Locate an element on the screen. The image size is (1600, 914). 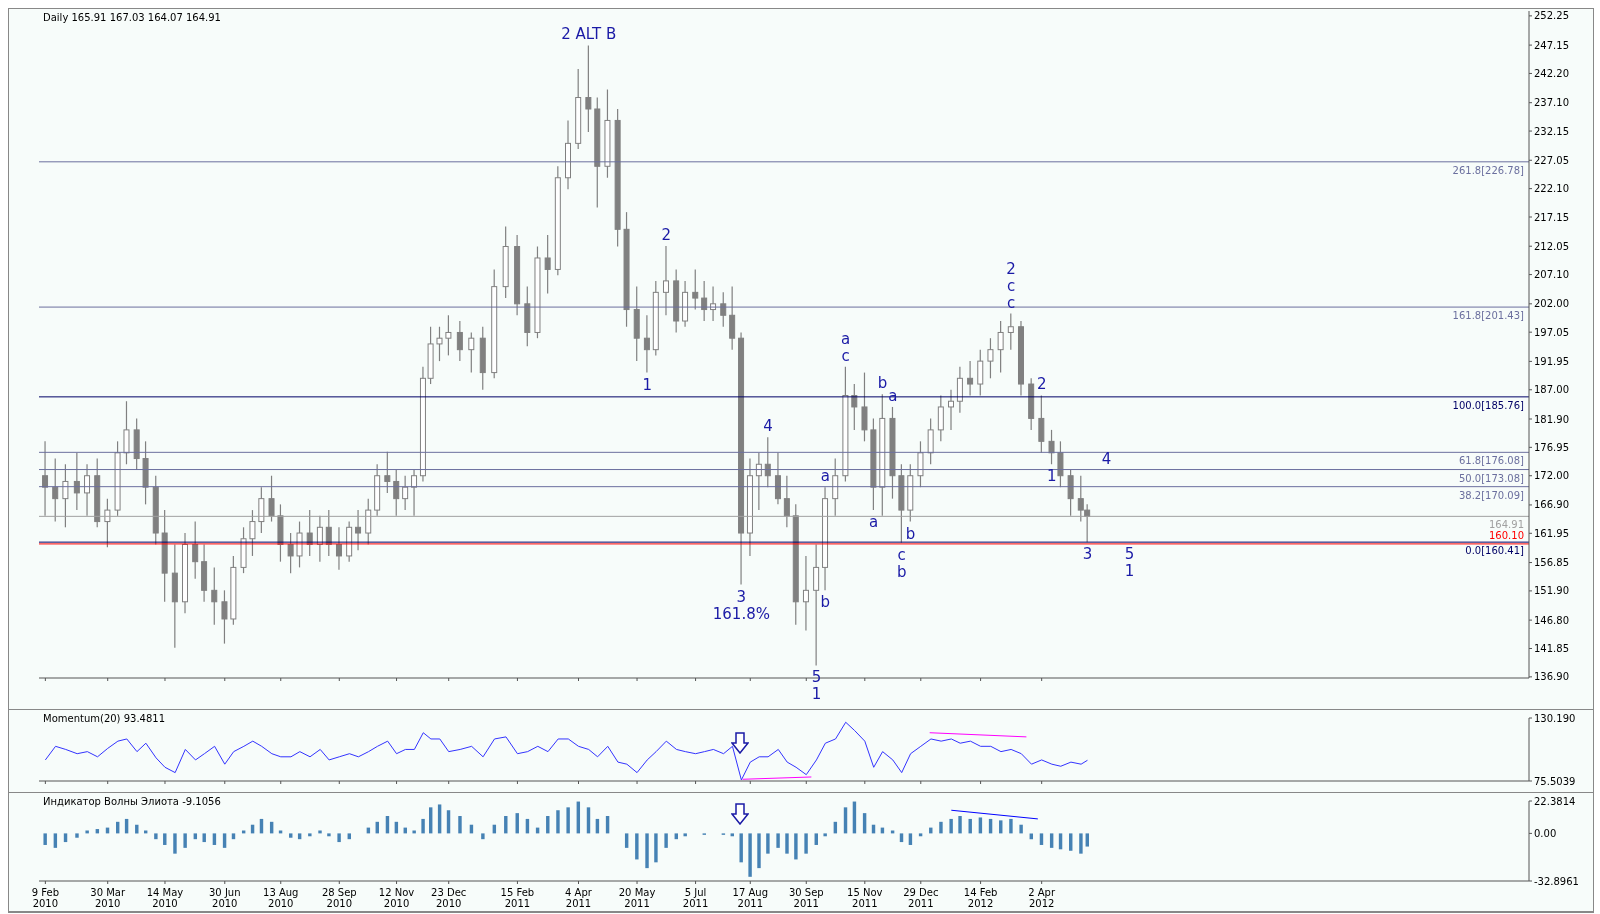
annotation: 4 is located at coordinates (1106, 458).